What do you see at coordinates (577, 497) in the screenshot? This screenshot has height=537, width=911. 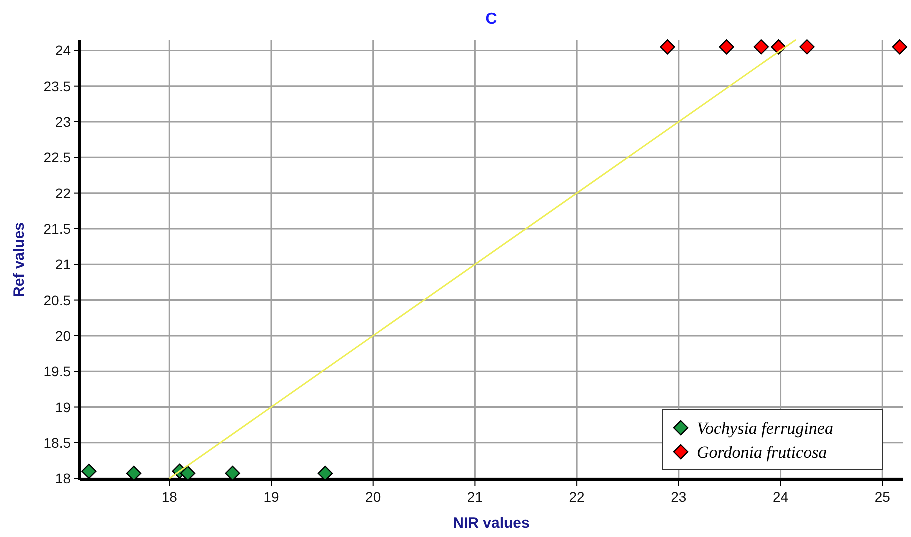 I see `x-tick-label: 22` at bounding box center [577, 497].